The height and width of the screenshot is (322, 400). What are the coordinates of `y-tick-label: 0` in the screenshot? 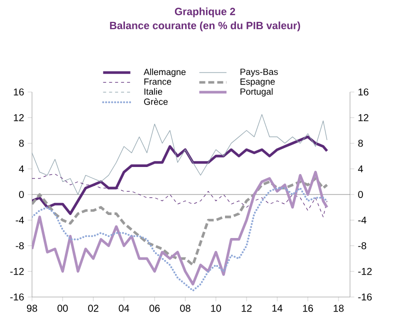 It's located at (21, 194).